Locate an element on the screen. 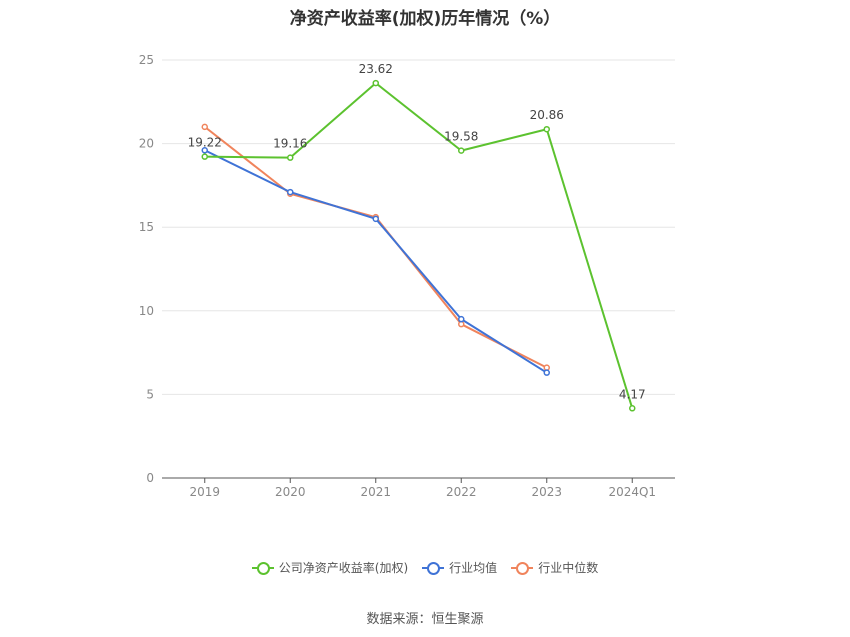 The image size is (850, 637). x-tick-label: 2021 is located at coordinates (375, 492).